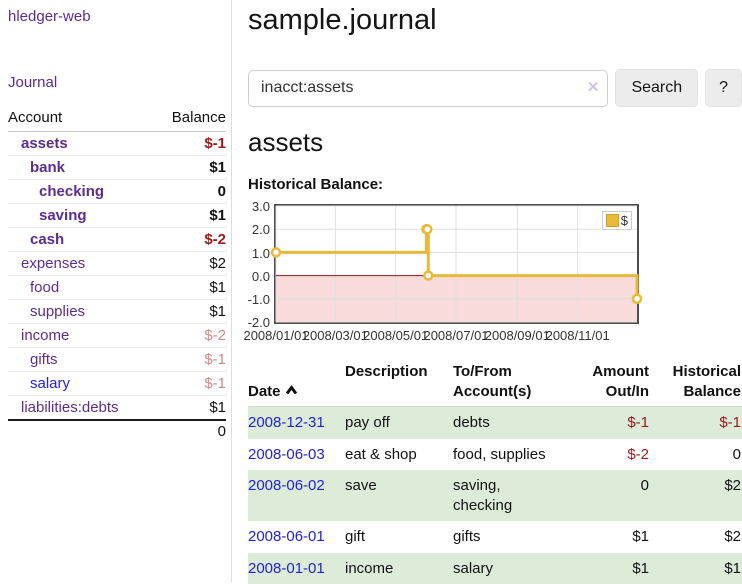 The height and width of the screenshot is (584, 742). Describe the element at coordinates (399, 384) in the screenshot. I see `register-col-description: Description` at that location.